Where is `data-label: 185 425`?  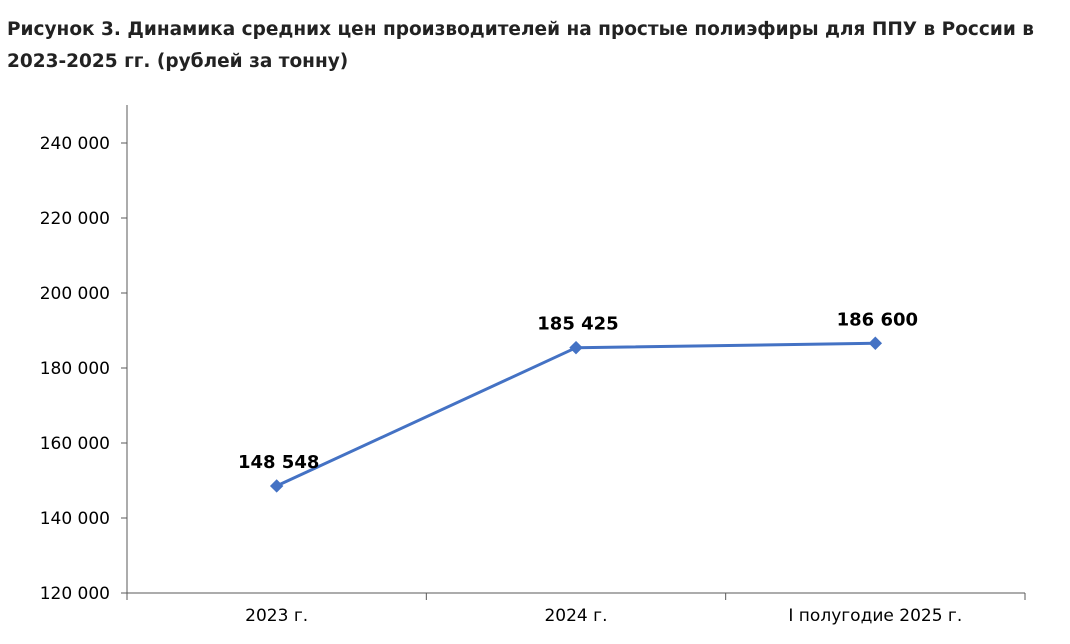 data-label: 185 425 is located at coordinates (577, 324).